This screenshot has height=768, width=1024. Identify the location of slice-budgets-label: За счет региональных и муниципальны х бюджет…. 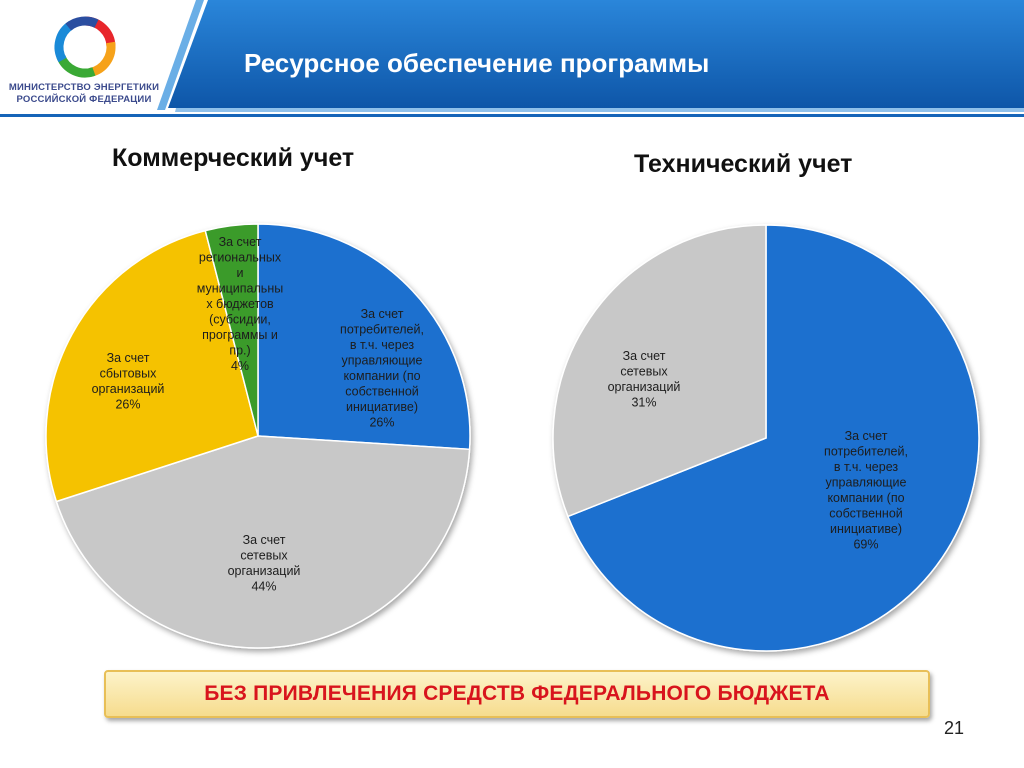
(240, 304).